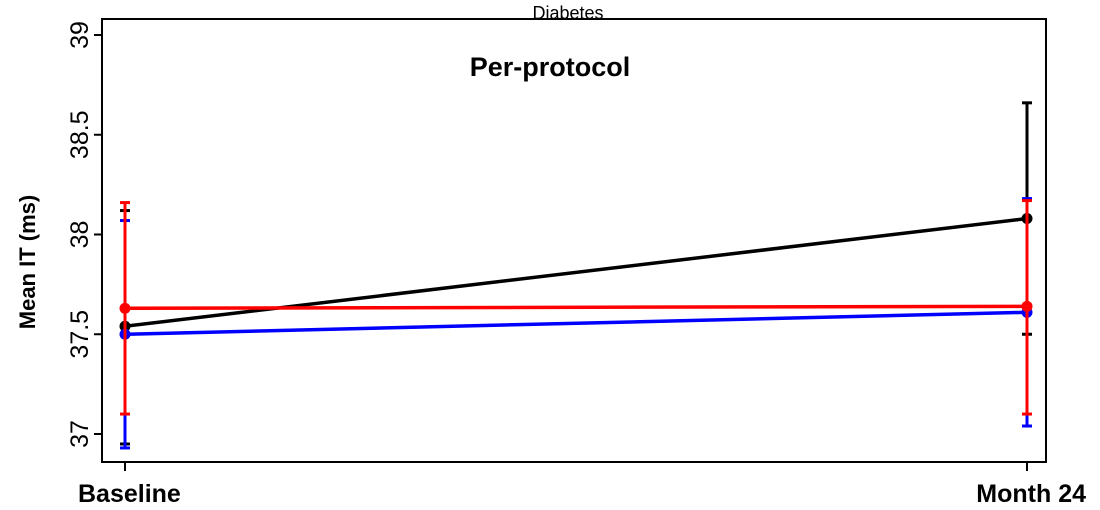  I want to click on chart-subtitle: Per-protocol, so click(550, 67).